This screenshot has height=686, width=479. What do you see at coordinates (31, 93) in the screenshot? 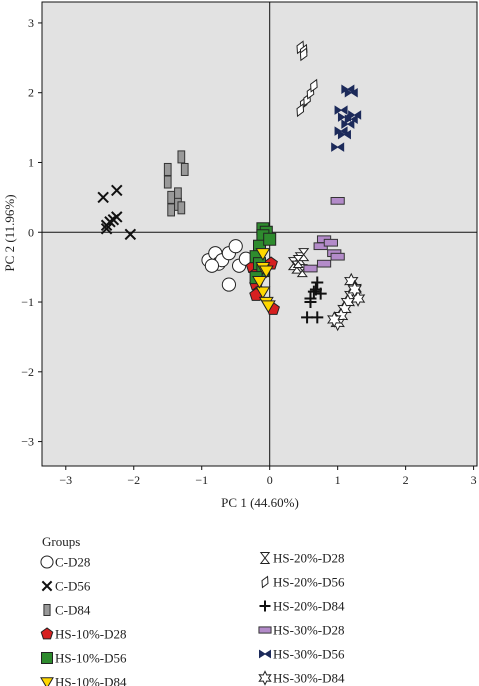
I see `y-tick-label: 2` at bounding box center [31, 93].